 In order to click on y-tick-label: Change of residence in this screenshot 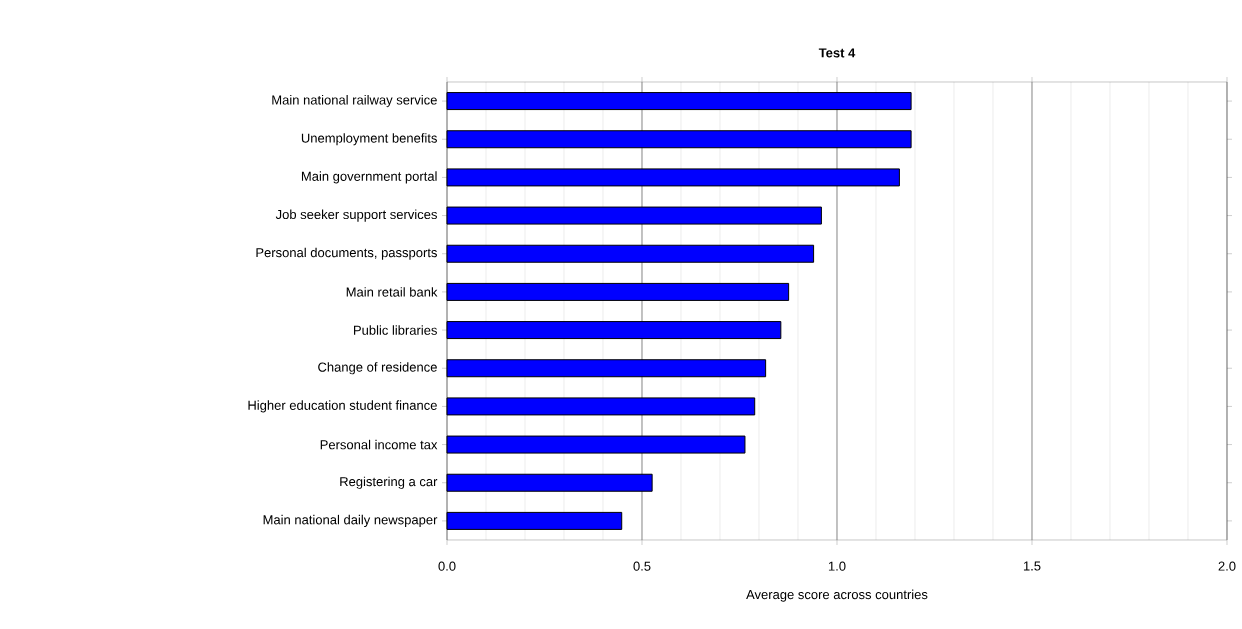, I will do `click(377, 368)`.